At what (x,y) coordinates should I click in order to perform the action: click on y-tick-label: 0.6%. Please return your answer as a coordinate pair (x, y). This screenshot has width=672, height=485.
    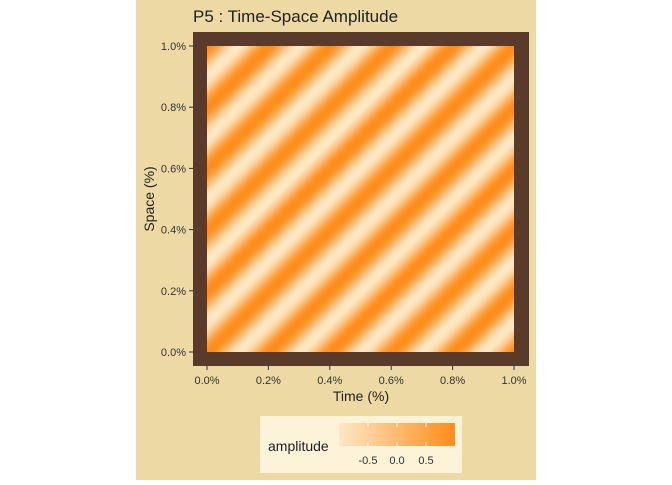
    Looking at the image, I should click on (173, 169).